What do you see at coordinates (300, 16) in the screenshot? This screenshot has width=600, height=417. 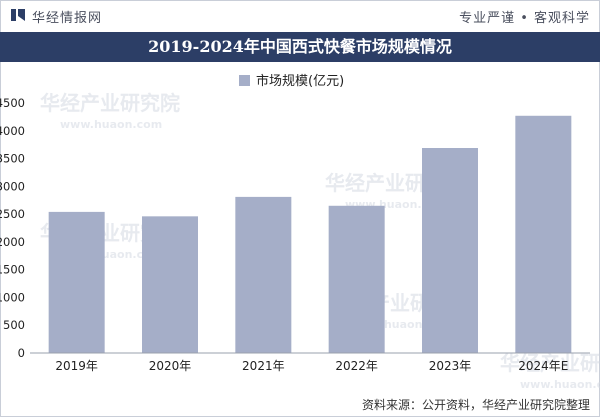 I see `top-bar: 华经情报网 专业严谨 • 客观科学` at bounding box center [300, 16].